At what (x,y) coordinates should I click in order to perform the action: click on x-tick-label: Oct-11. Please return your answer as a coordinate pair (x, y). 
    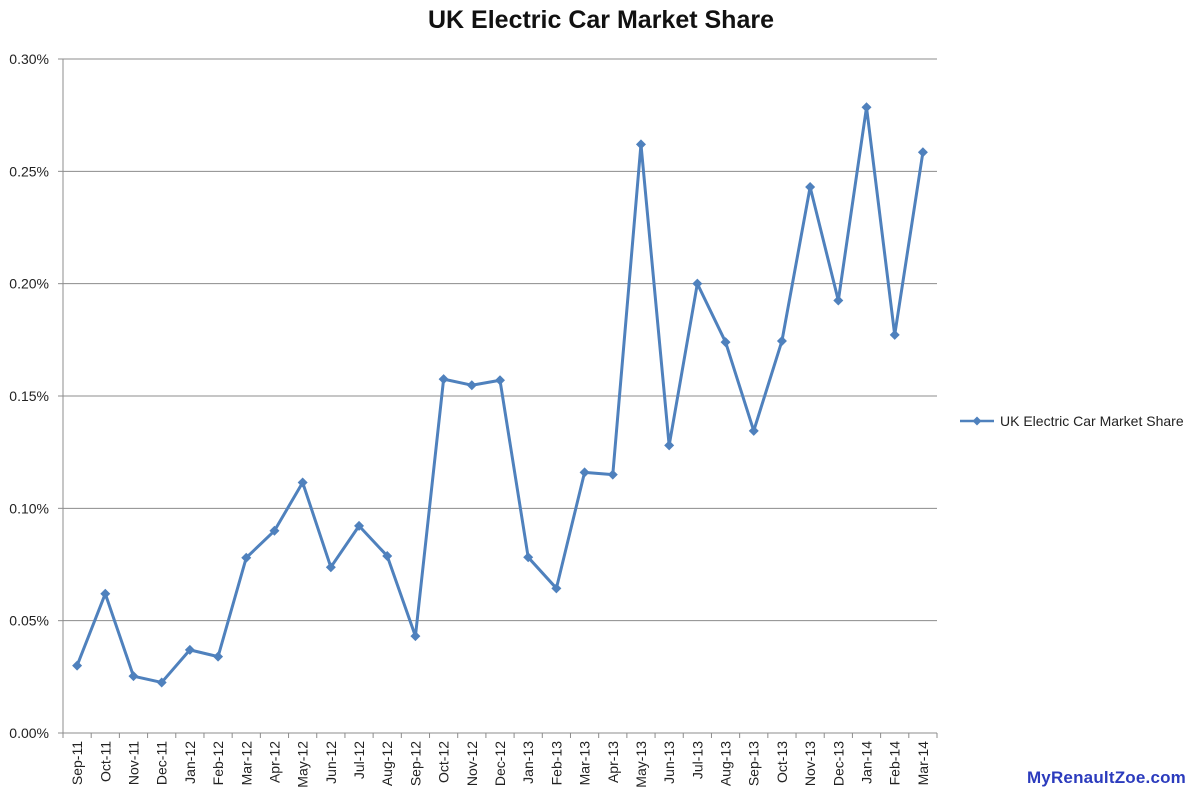
    Looking at the image, I should click on (105, 761).